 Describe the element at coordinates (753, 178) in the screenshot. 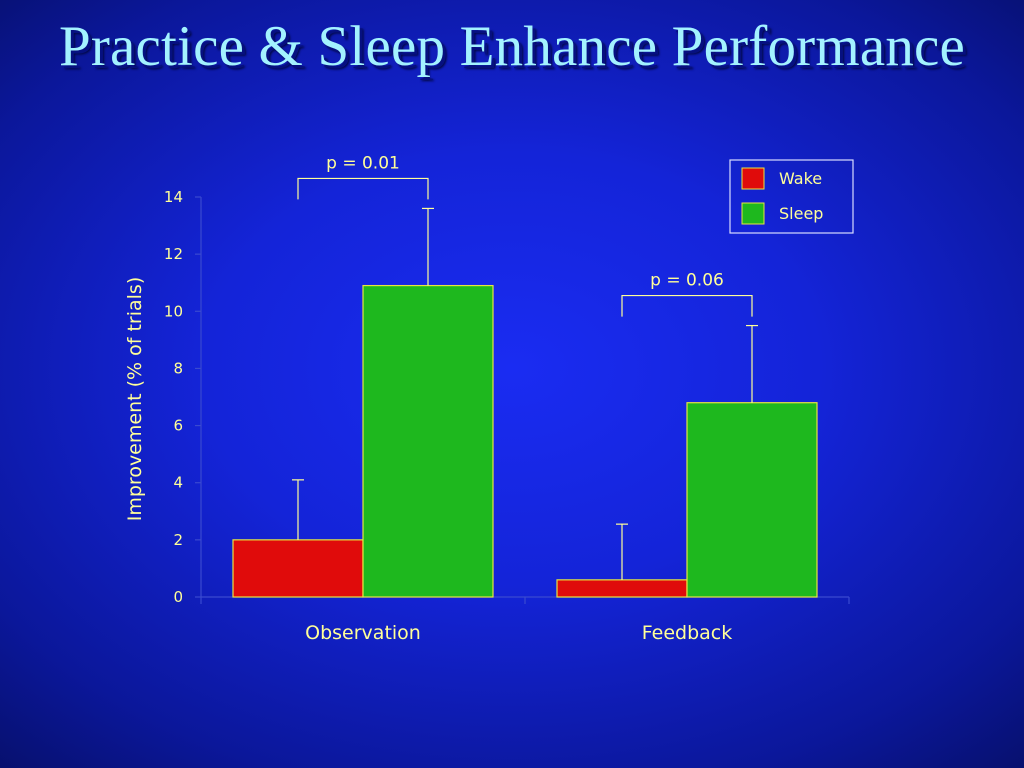

I see `legend-swatch-wake` at that location.